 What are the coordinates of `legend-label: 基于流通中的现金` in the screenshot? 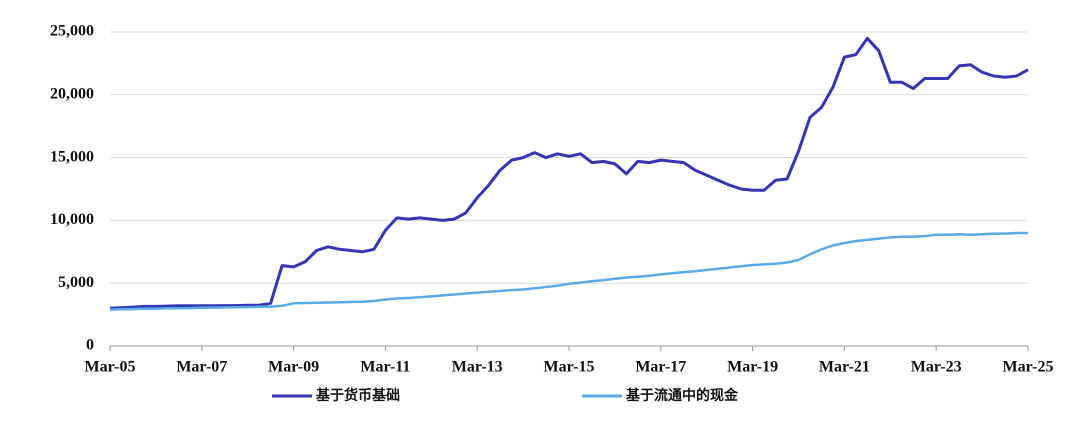 It's located at (682, 395).